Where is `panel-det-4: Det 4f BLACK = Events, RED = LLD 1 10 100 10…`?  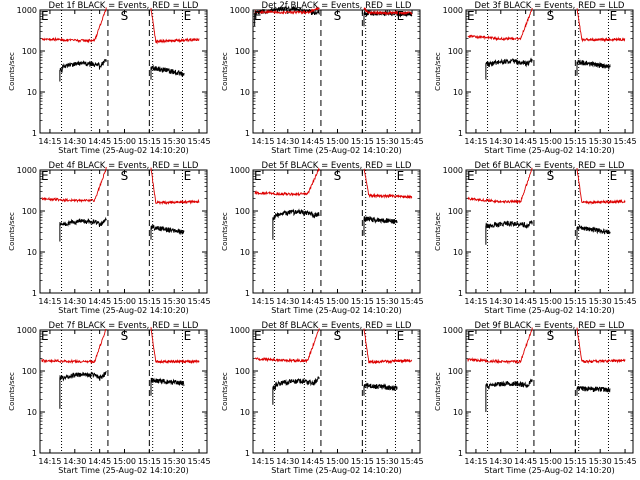
panel-det-4: Det 4f BLACK = Events, RED = LLD 1 10 100 10… is located at coordinates (109, 238).